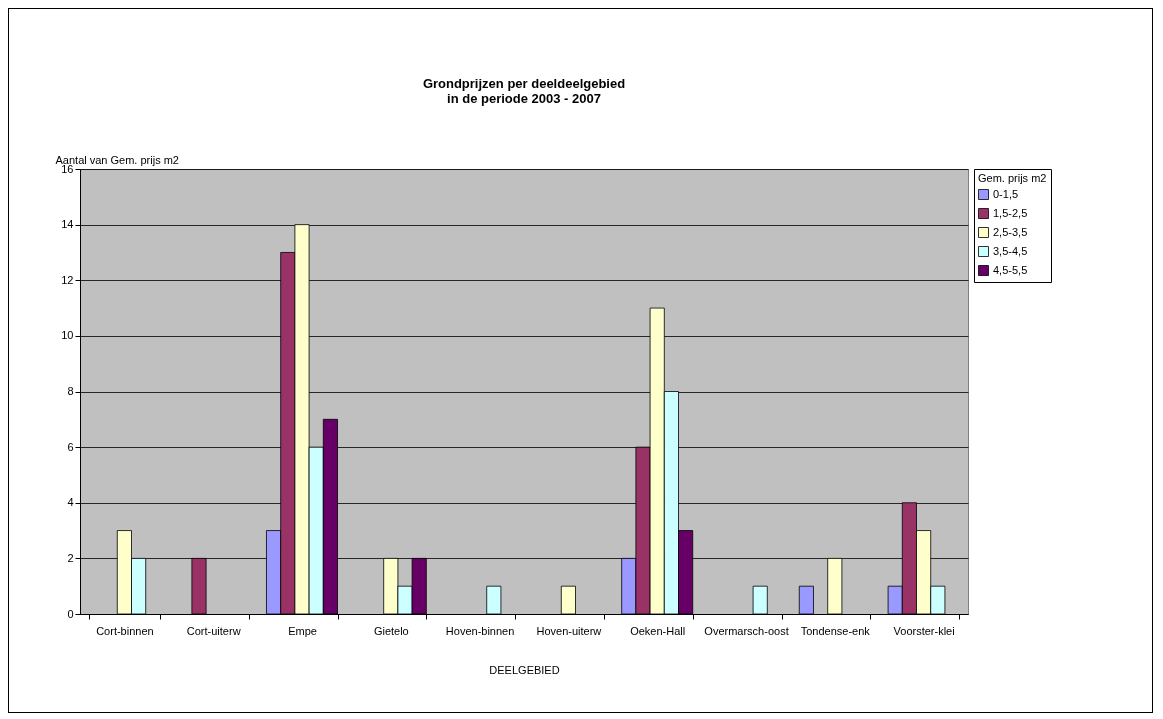 The width and height of the screenshot is (1163, 719). I want to click on x-tick-label: Gietelo, so click(391, 630).